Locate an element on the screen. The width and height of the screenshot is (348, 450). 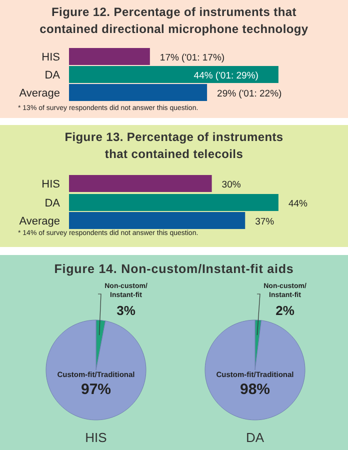
chart-title: Figure 13. Percentage of instruments that contained telecoils is located at coordinates (174, 145).